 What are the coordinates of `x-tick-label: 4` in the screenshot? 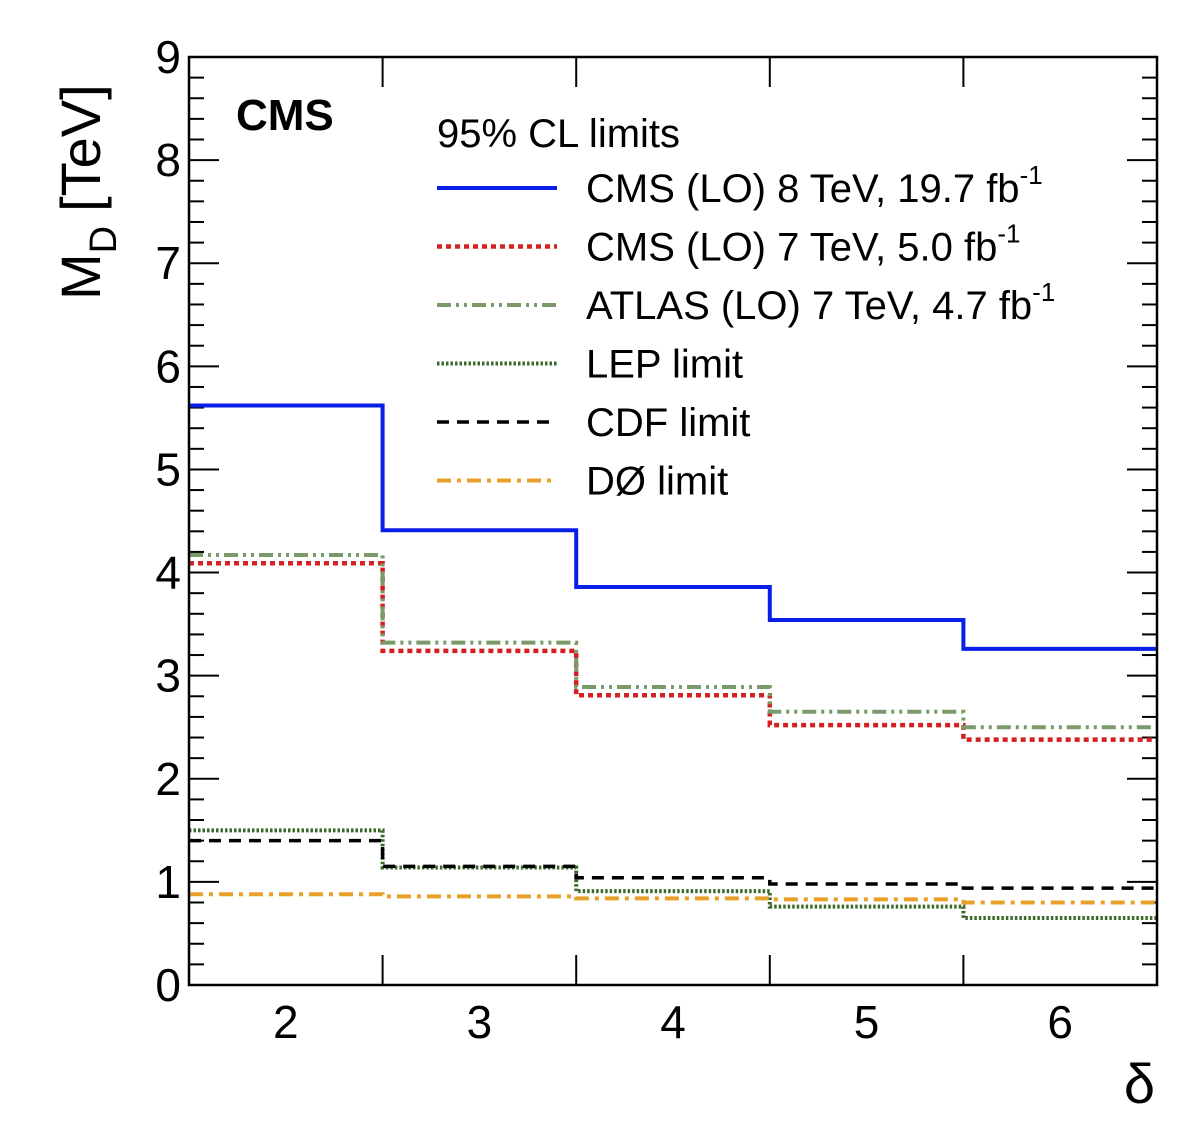 It's located at (673, 1022).